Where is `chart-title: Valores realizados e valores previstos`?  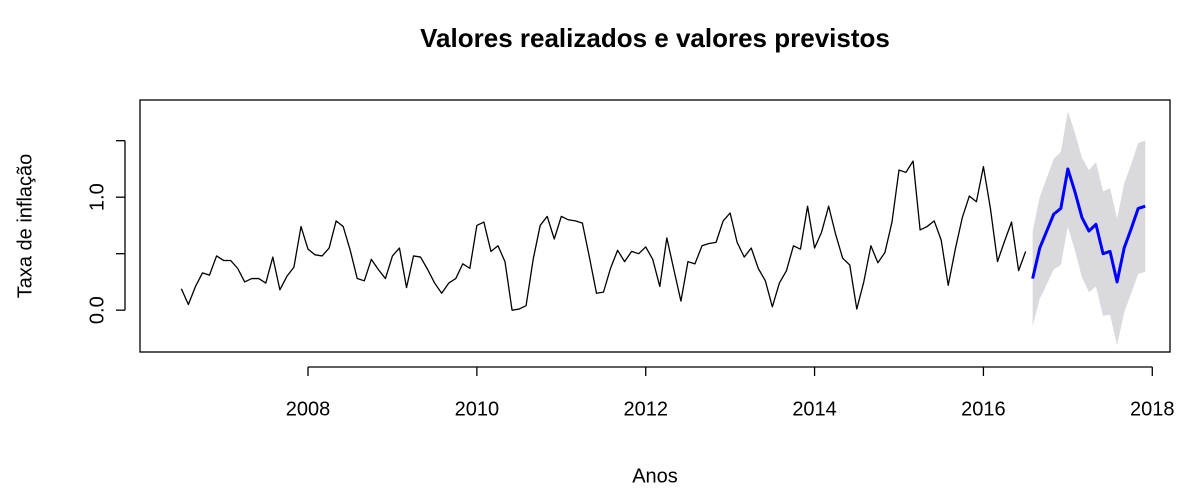
chart-title: Valores realizados e valores previstos is located at coordinates (655, 38).